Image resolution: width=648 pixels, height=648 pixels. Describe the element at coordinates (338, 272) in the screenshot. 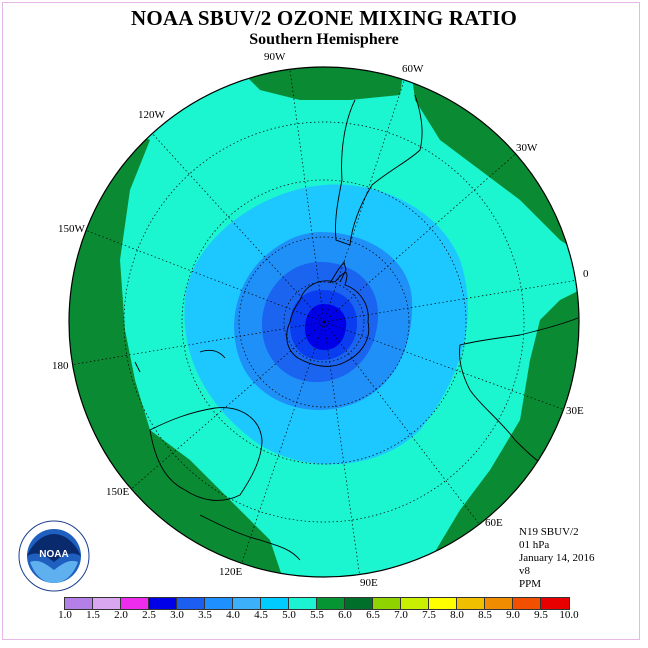

I see `antarctic-peninsula` at that location.